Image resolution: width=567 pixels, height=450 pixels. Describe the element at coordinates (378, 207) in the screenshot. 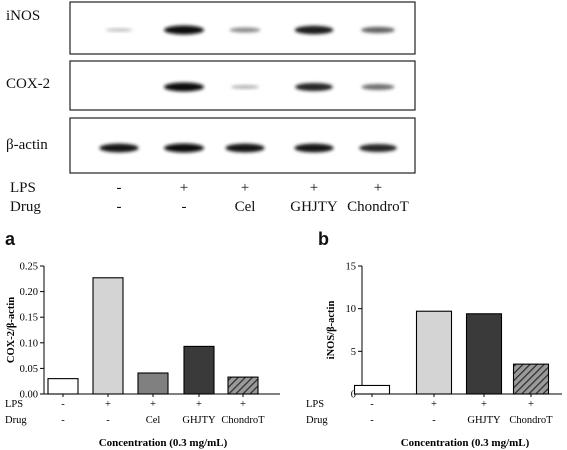

I see `blot-drug-5: ChondroT` at that location.